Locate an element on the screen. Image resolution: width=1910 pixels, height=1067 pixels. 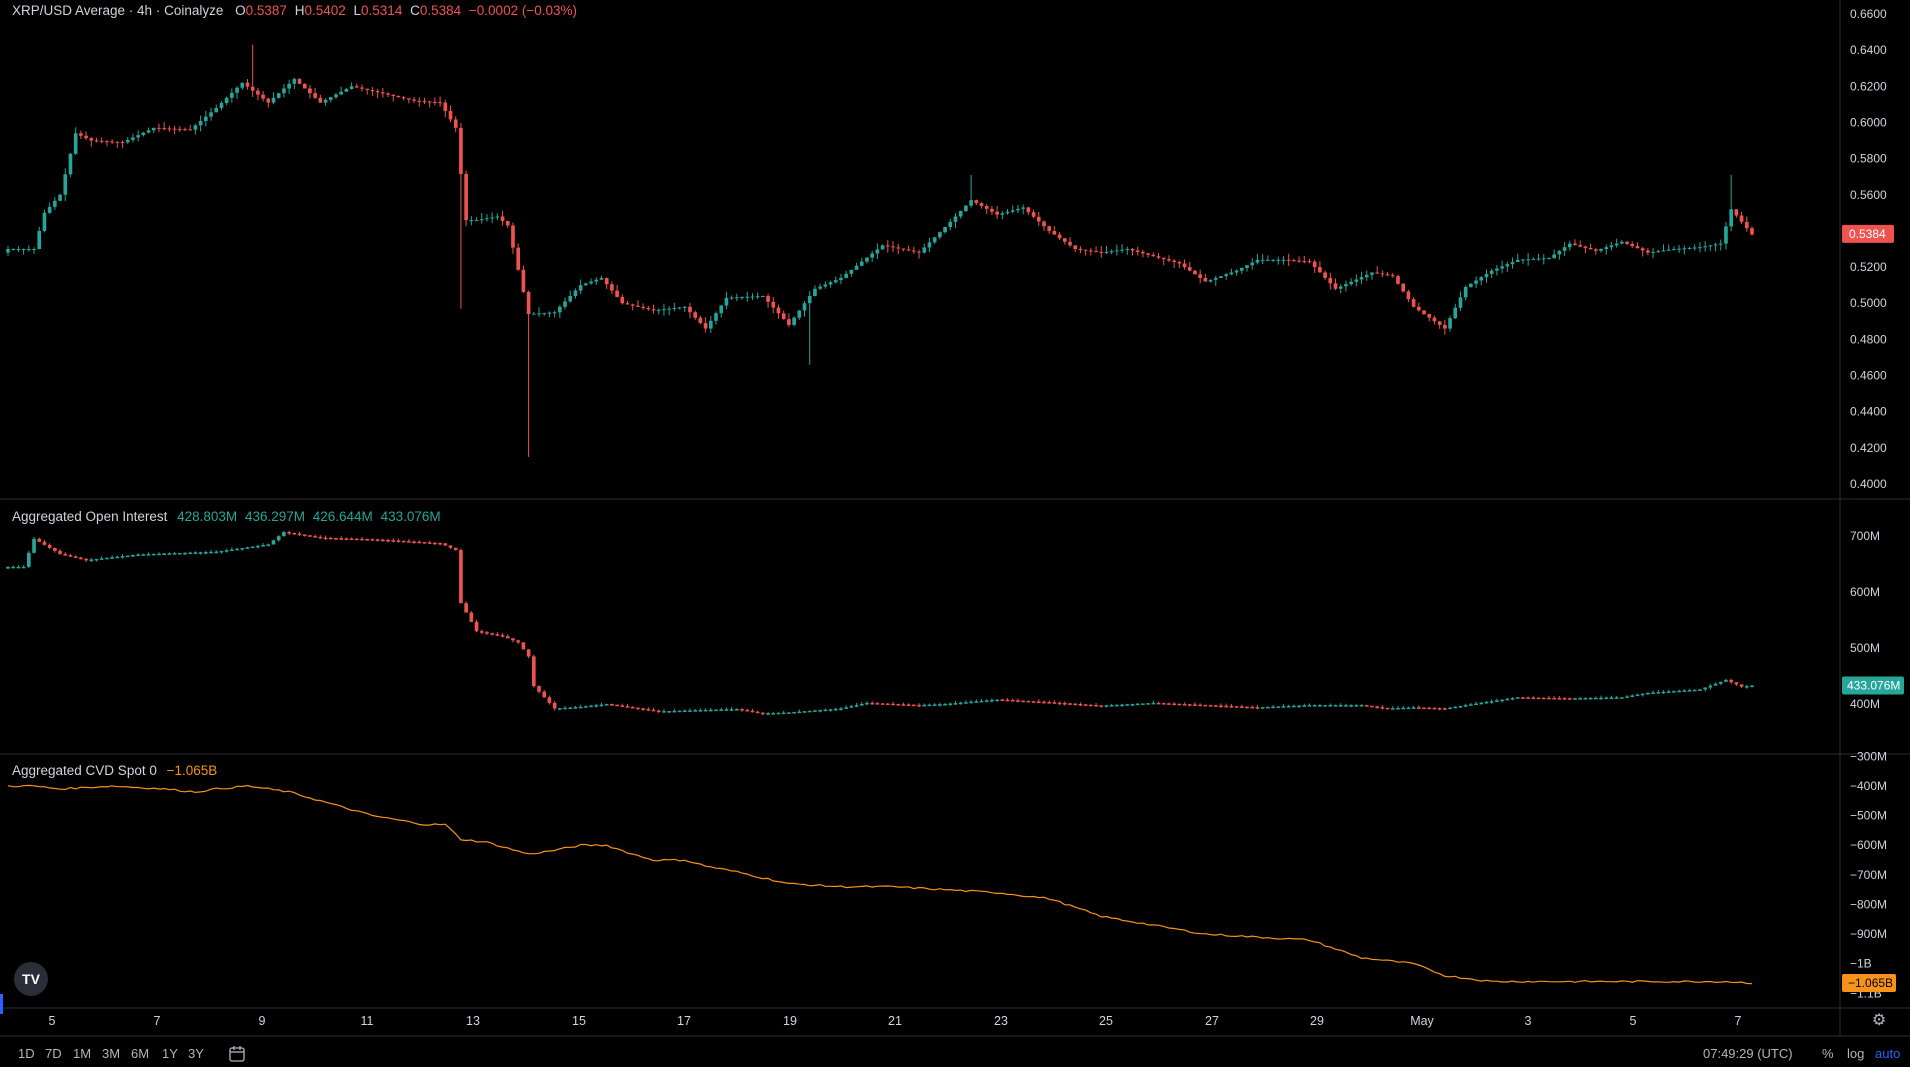
percent-scale-button: % is located at coordinates (1828, 1053).